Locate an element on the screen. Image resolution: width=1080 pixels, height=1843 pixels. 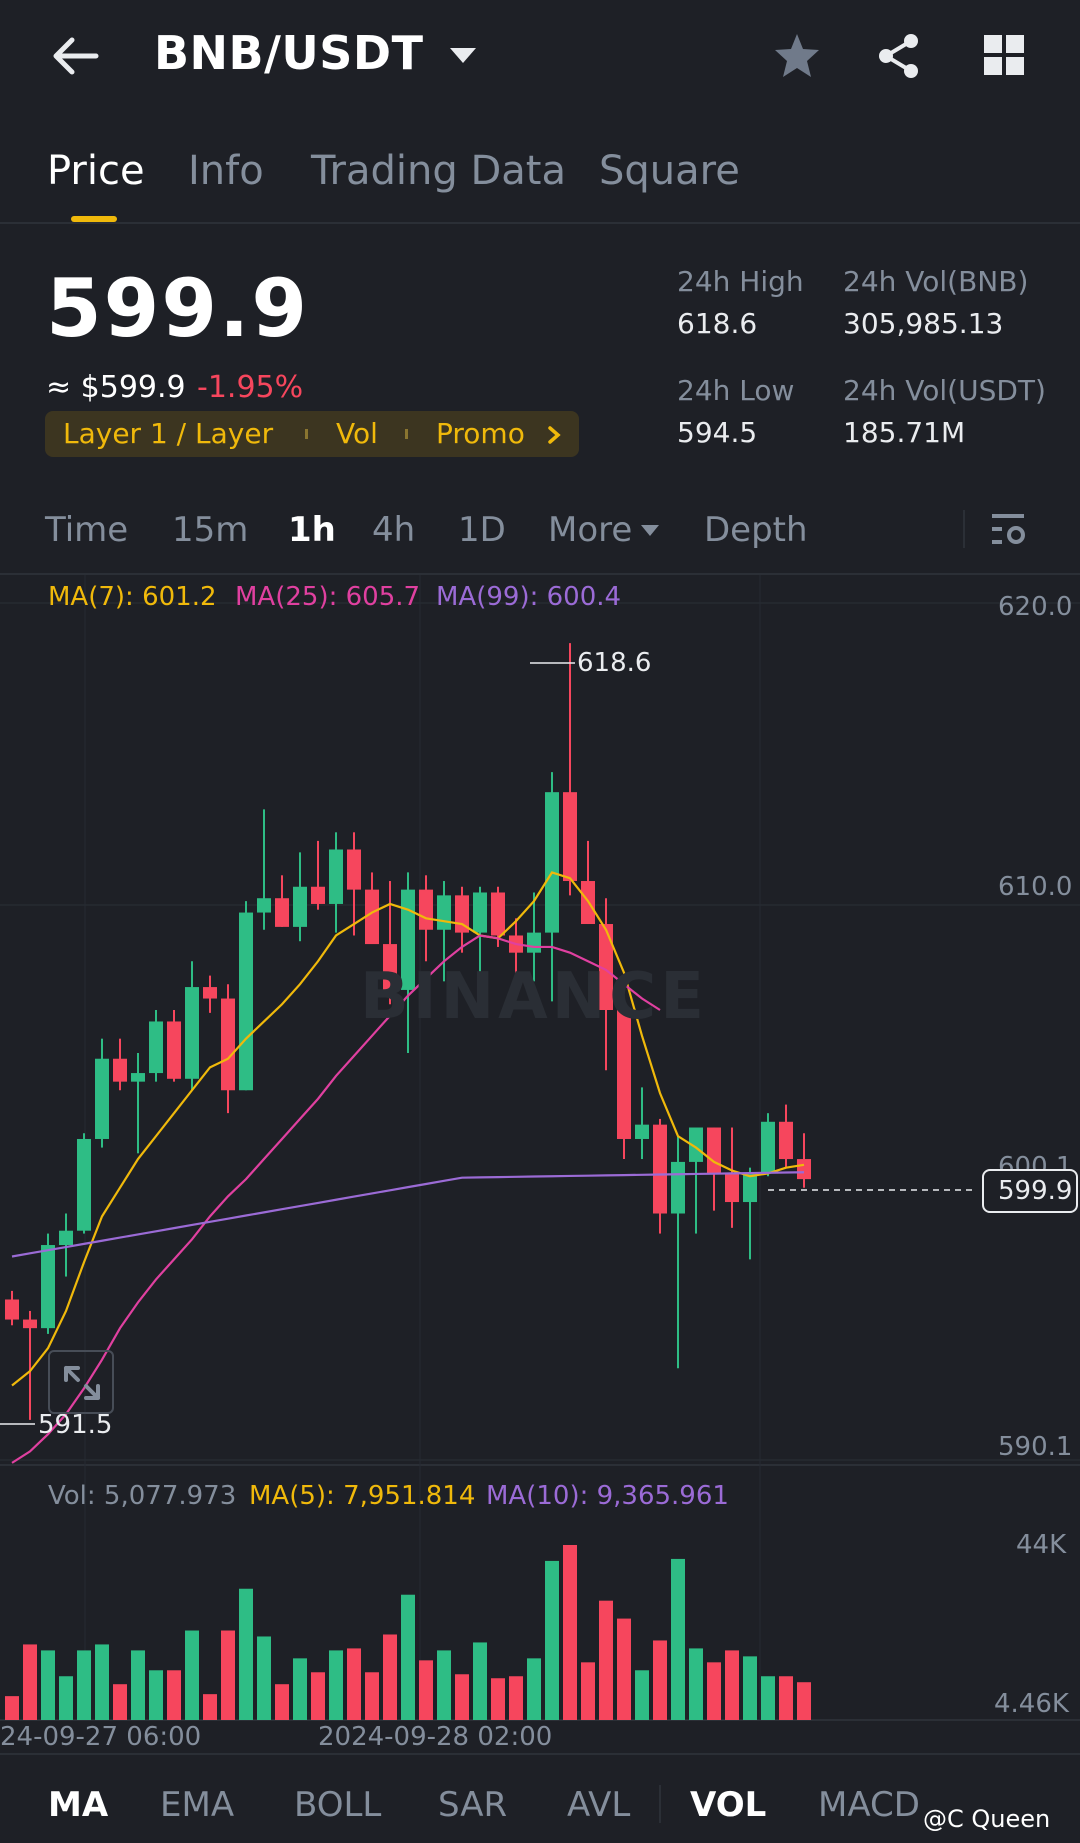
indicator-macd: MACD is located at coordinates (869, 1805).